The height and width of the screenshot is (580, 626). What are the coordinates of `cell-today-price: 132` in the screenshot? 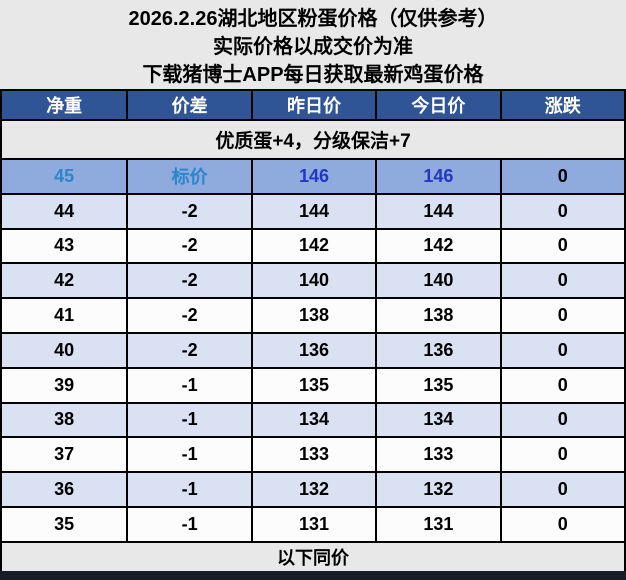 It's located at (437, 489).